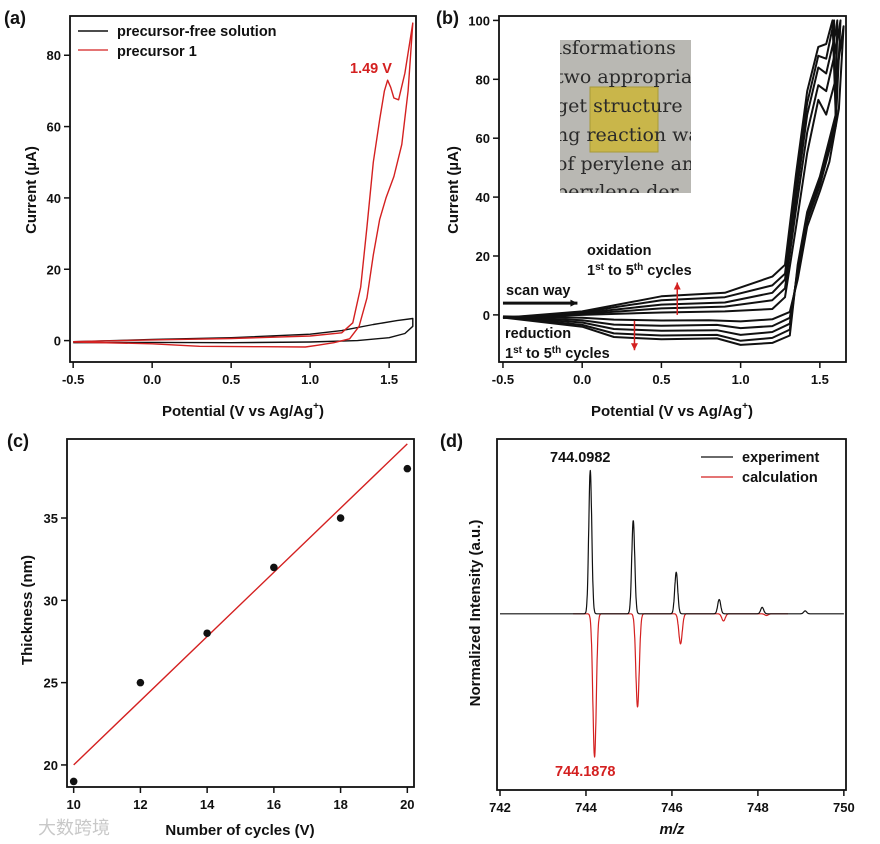 This screenshot has width=880, height=844. What do you see at coordinates (479, 20) in the screenshot?
I see `y-tick-label-b: 100` at bounding box center [479, 20].